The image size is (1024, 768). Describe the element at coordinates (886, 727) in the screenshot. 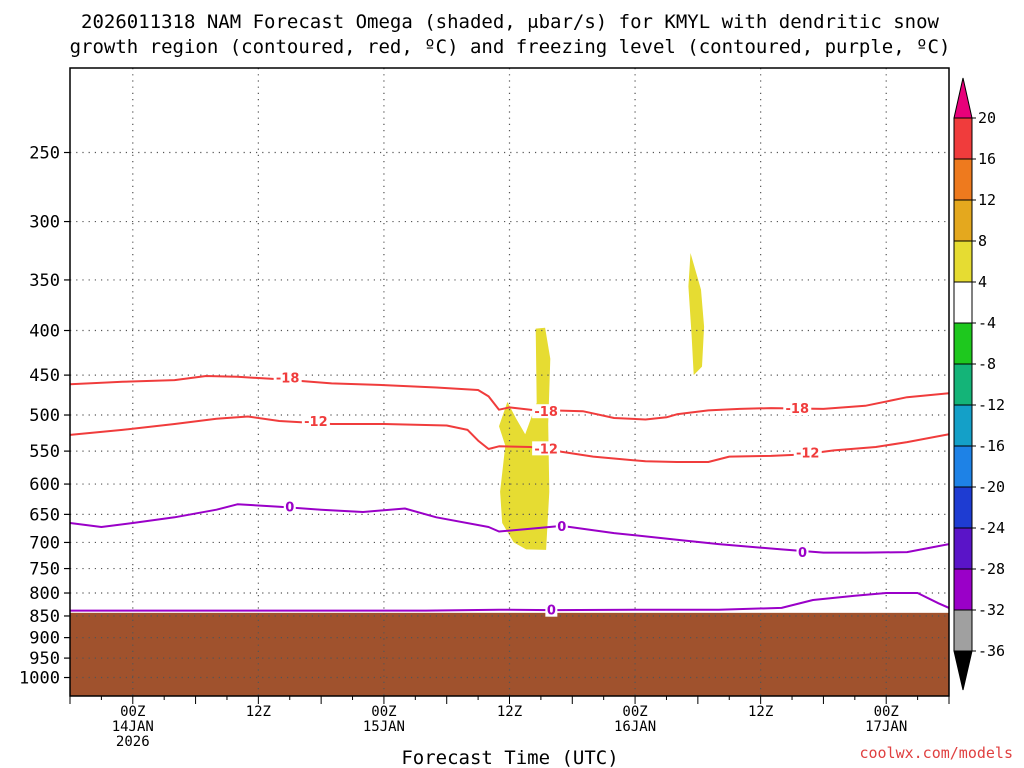

I see `x-tick-label-78-2: 17JAN` at that location.